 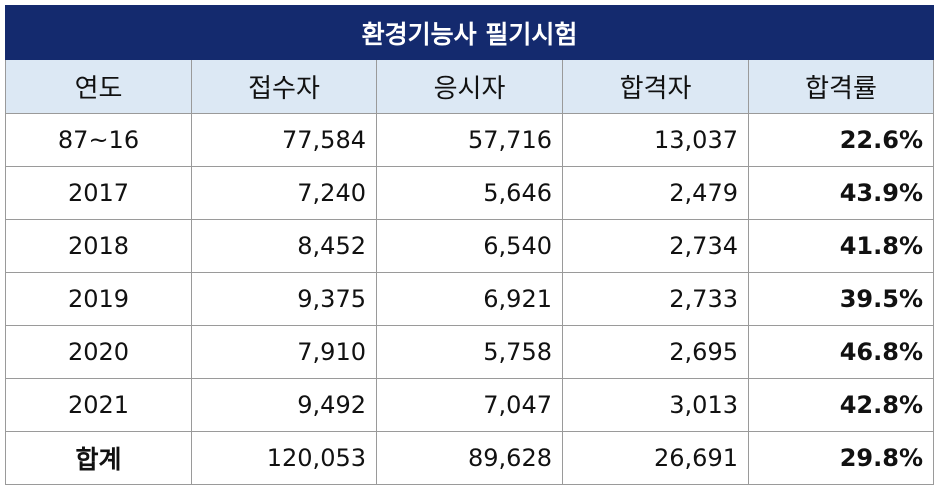 I want to click on applicants-cell: 7,240, so click(x=284, y=193).